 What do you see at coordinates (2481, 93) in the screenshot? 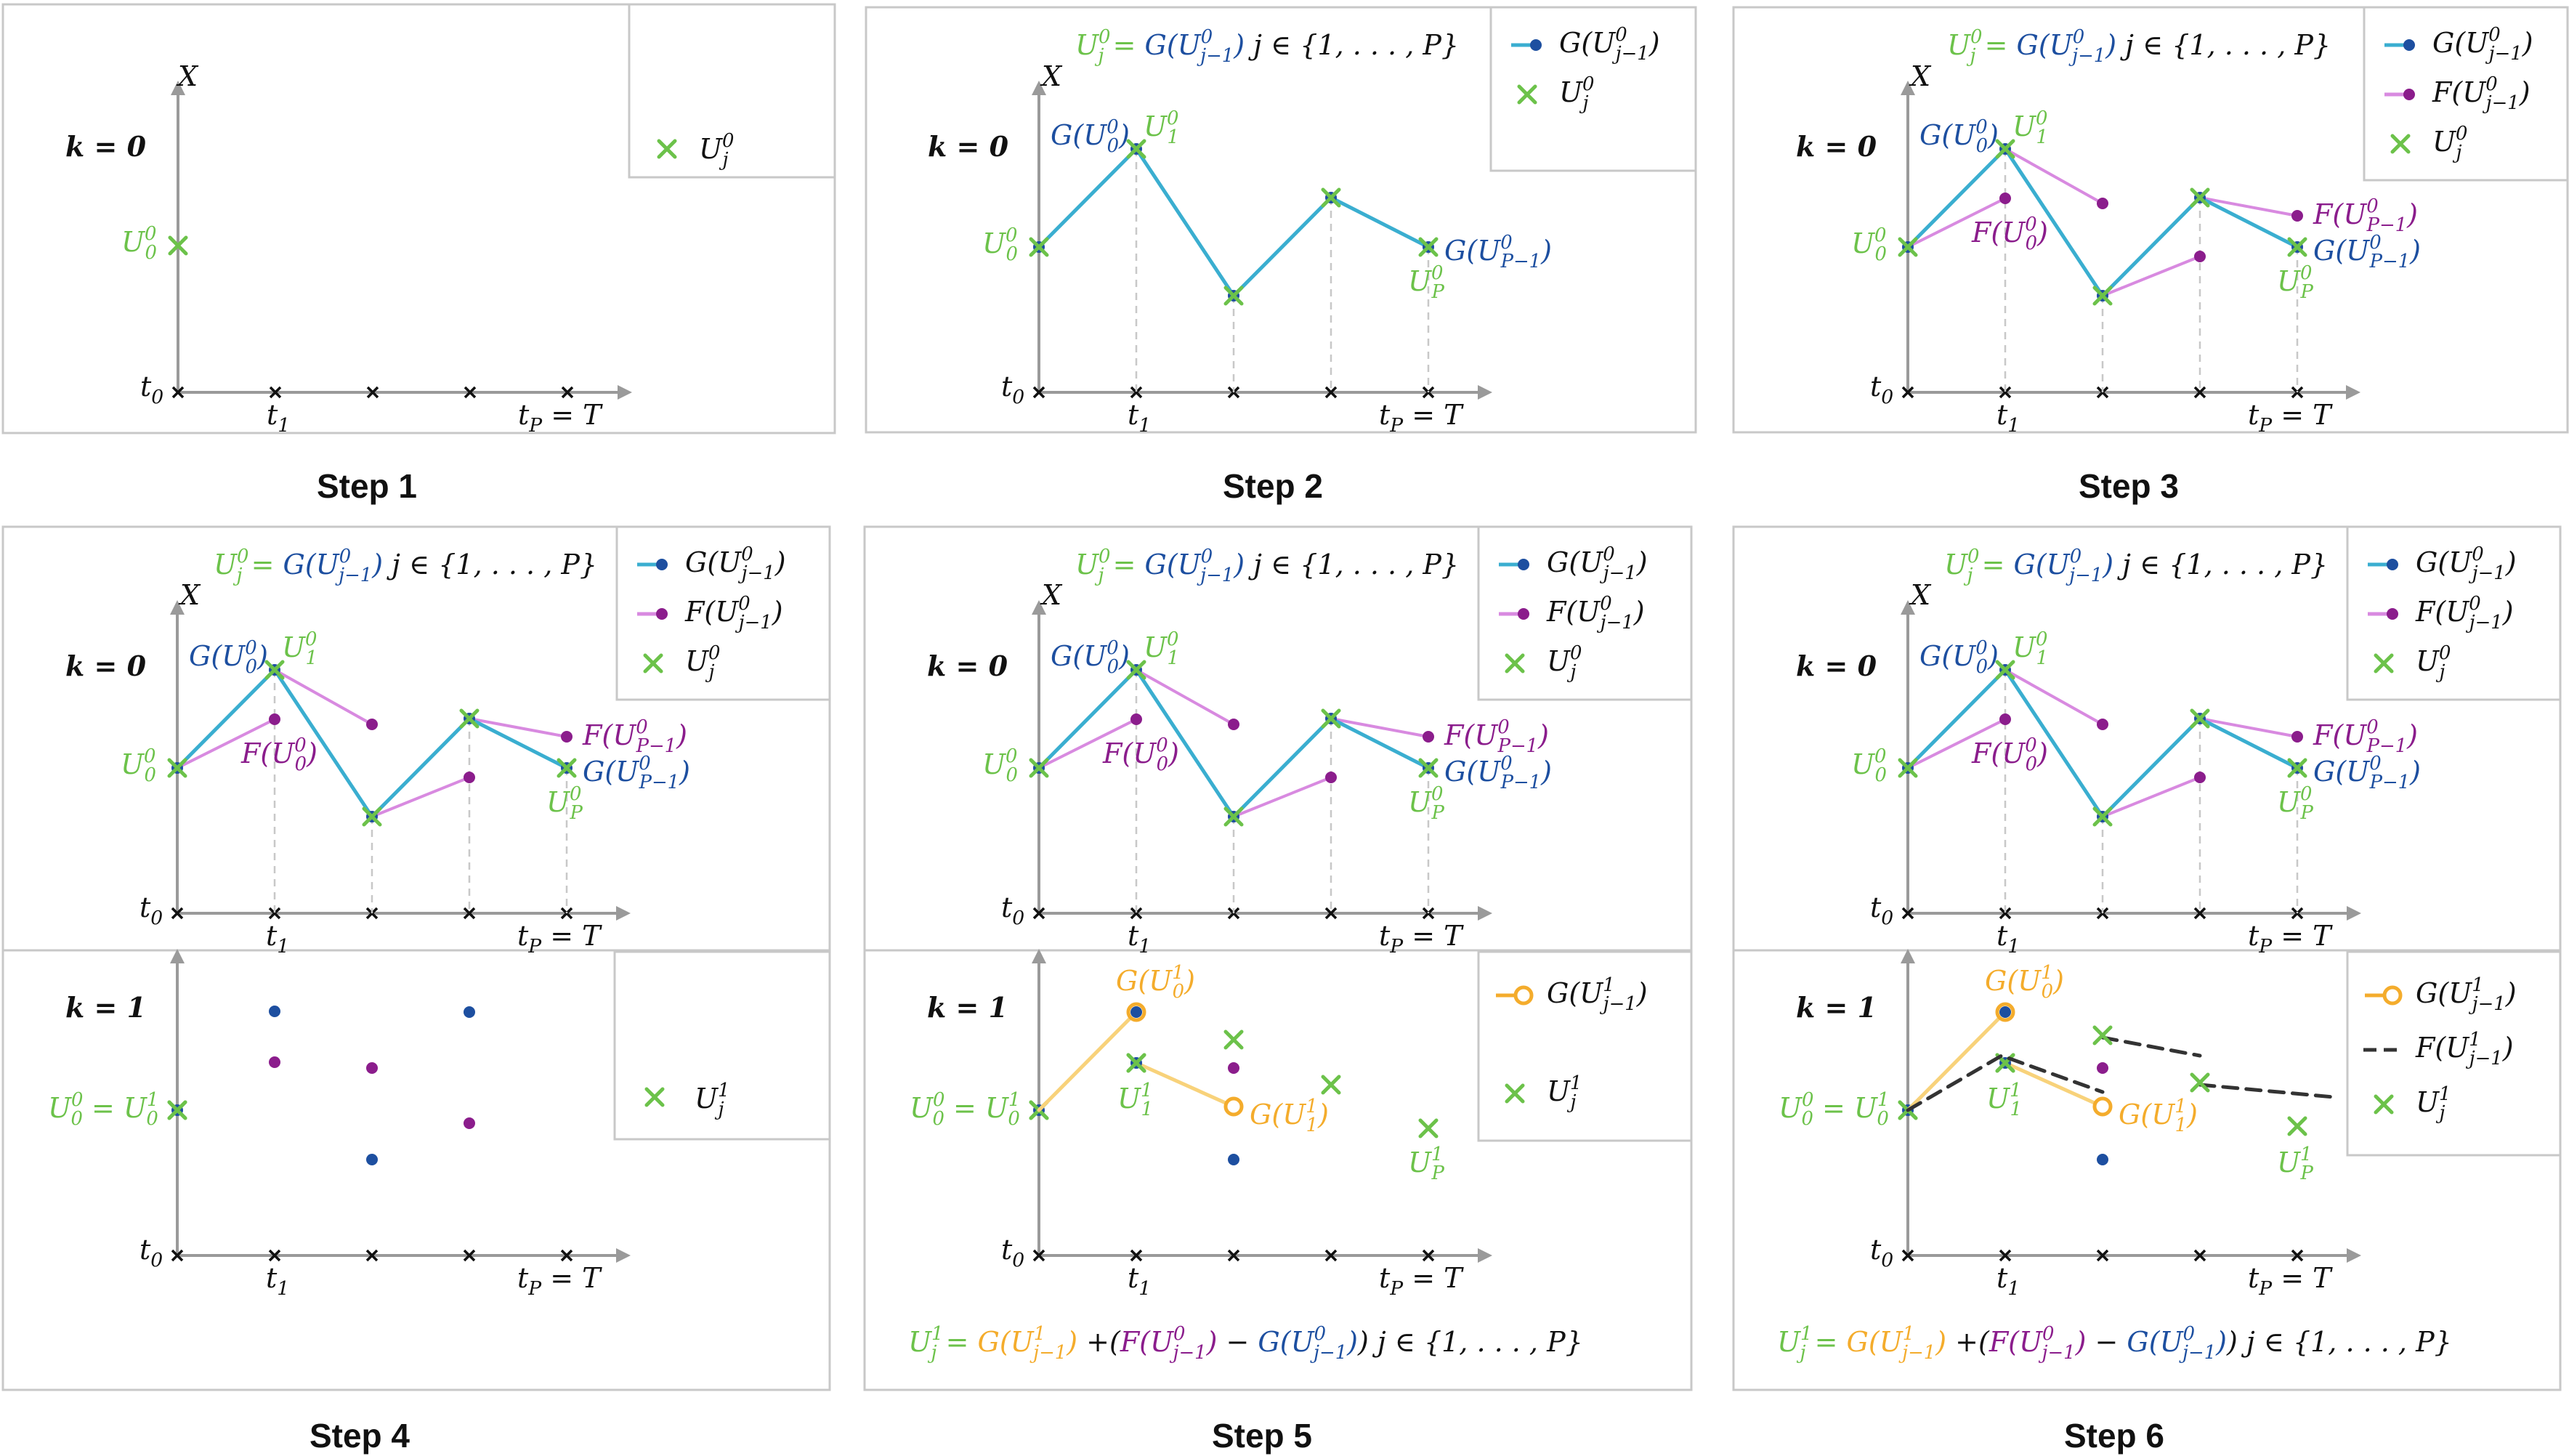
I see `legend-label: F(U0 j−1)` at bounding box center [2481, 93].